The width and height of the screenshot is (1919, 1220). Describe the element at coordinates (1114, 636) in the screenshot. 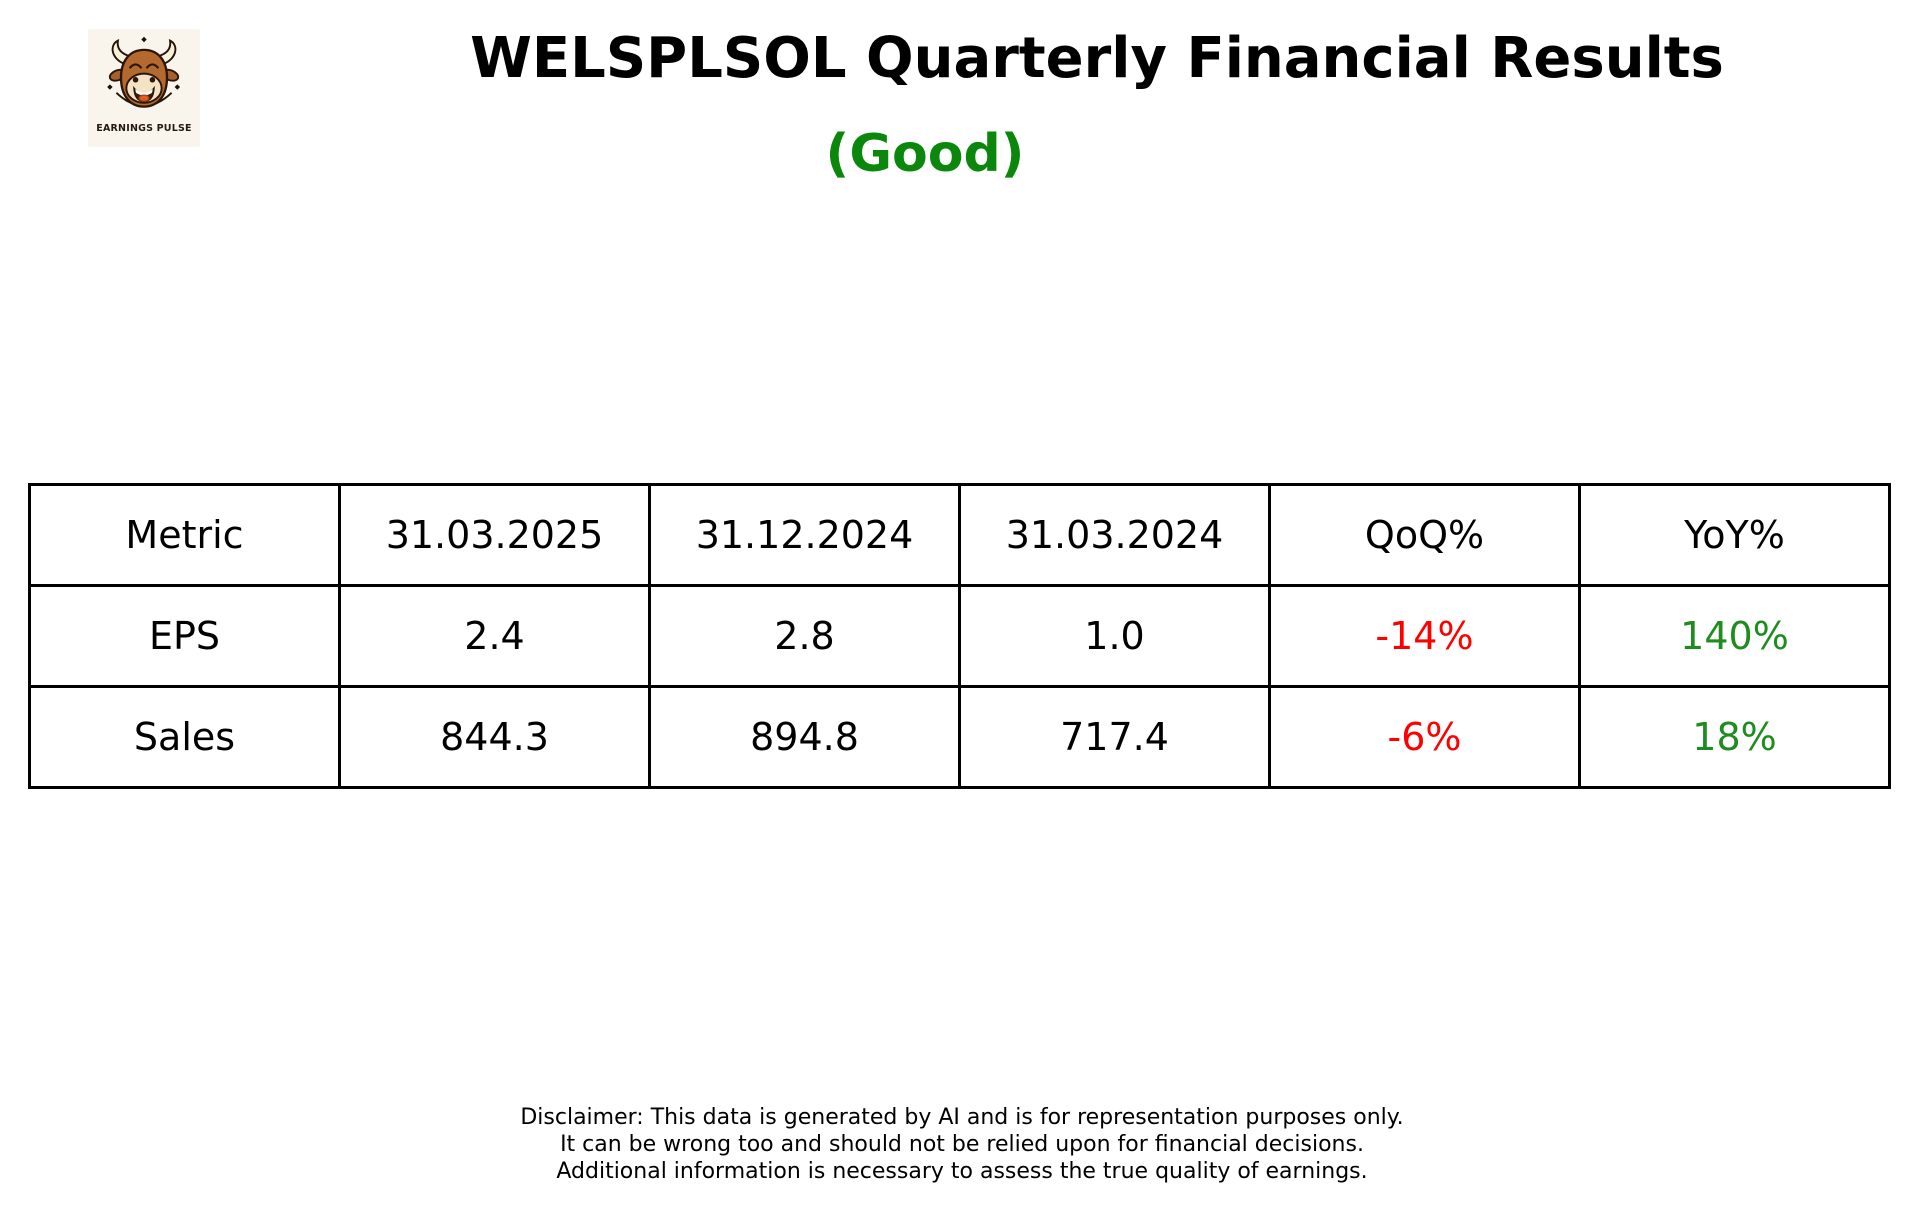

I see `eps-q-yearago-cell: 1.0` at that location.